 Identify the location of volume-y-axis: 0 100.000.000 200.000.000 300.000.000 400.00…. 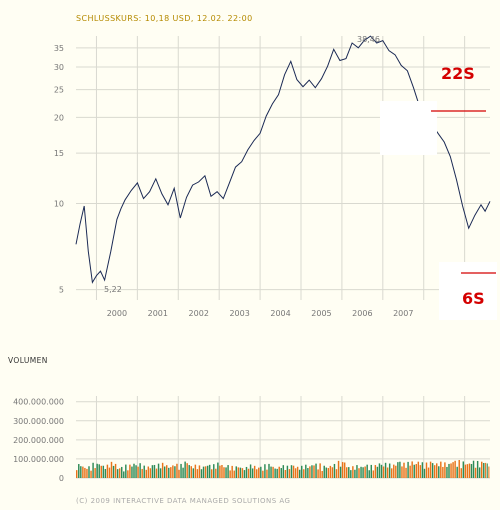
(38, 440).